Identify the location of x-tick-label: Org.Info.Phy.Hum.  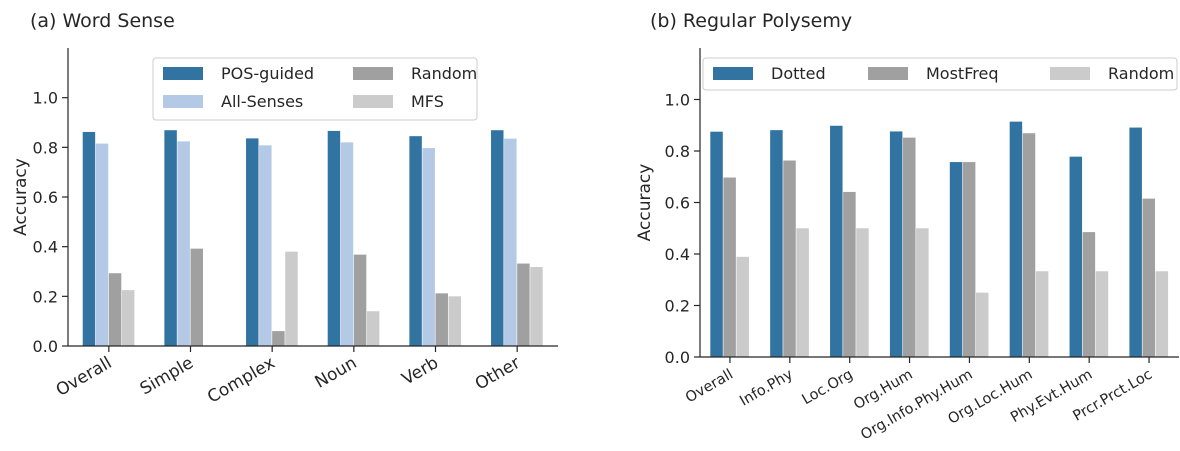
(916, 405).